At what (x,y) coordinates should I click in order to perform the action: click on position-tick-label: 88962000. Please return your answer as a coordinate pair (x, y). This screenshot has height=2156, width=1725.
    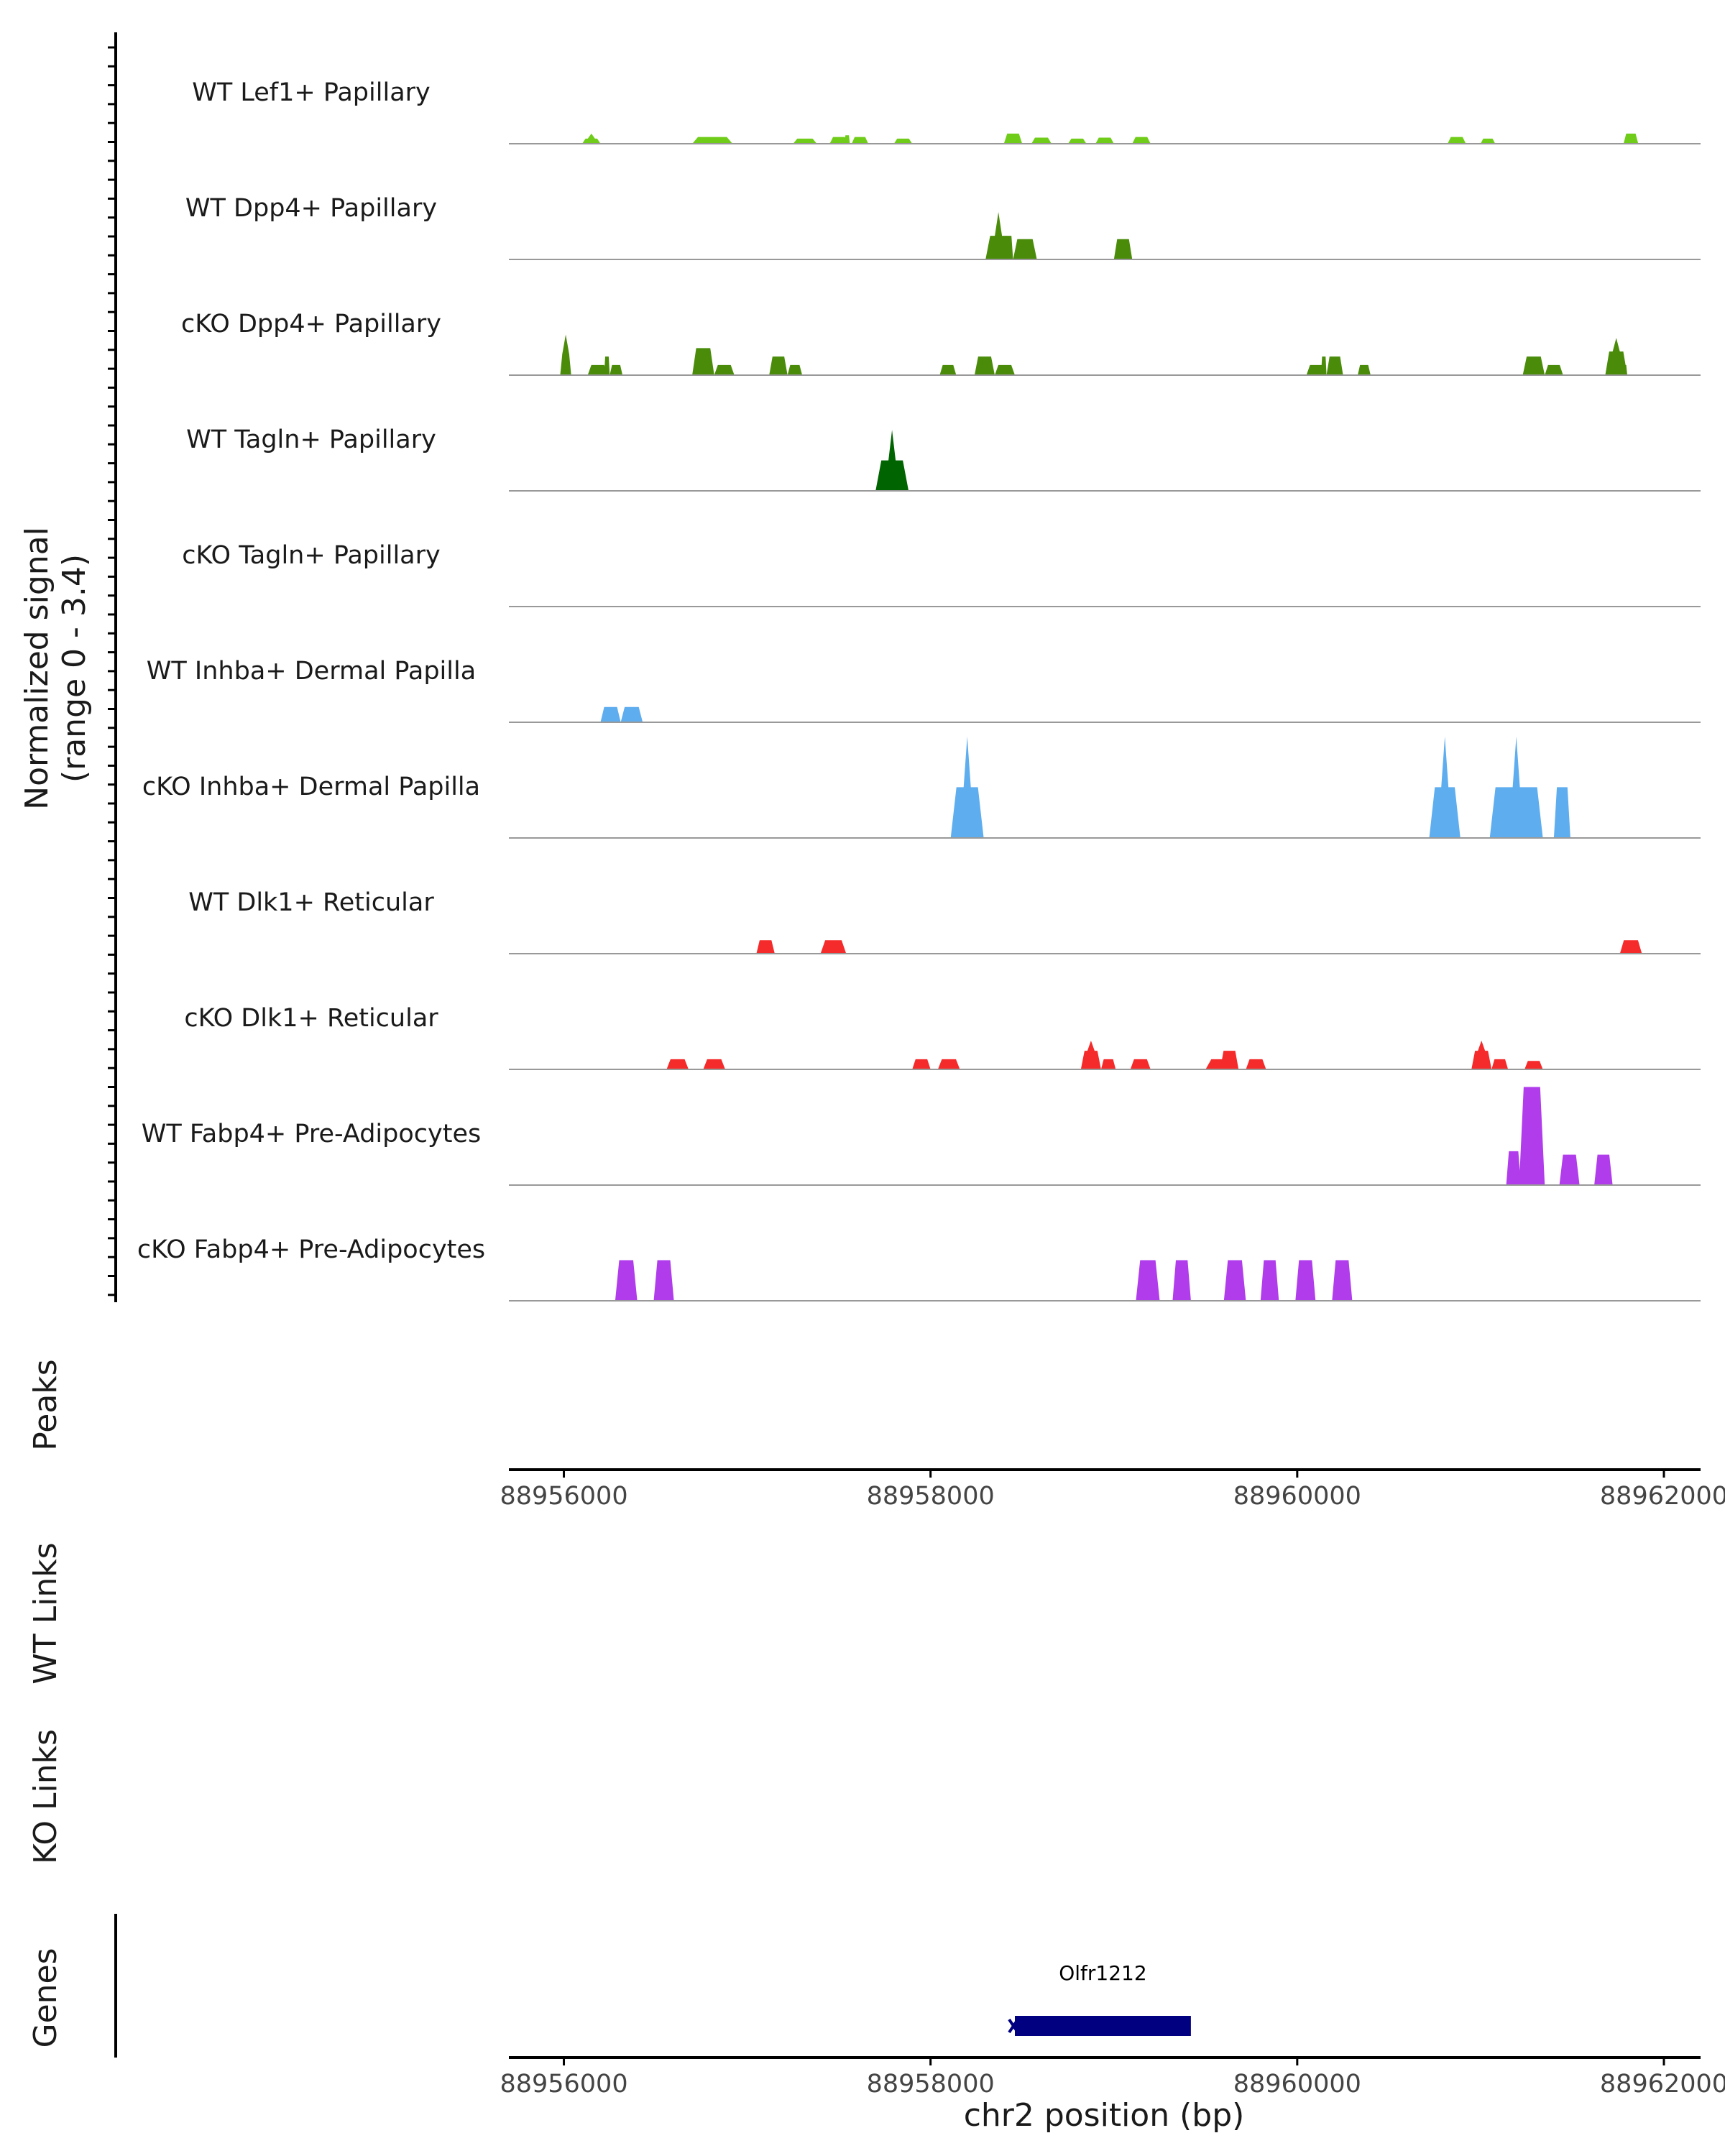
    Looking at the image, I should click on (1662, 2084).